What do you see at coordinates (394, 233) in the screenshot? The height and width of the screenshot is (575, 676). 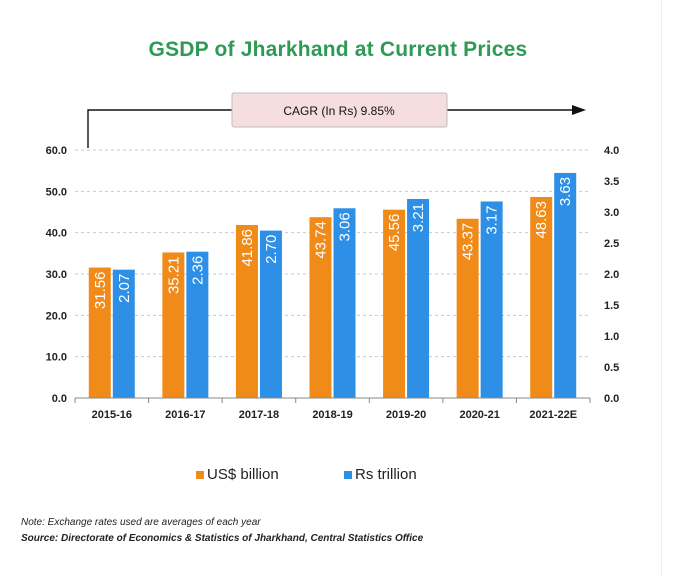 I see `data-label: 45.56` at bounding box center [394, 233].